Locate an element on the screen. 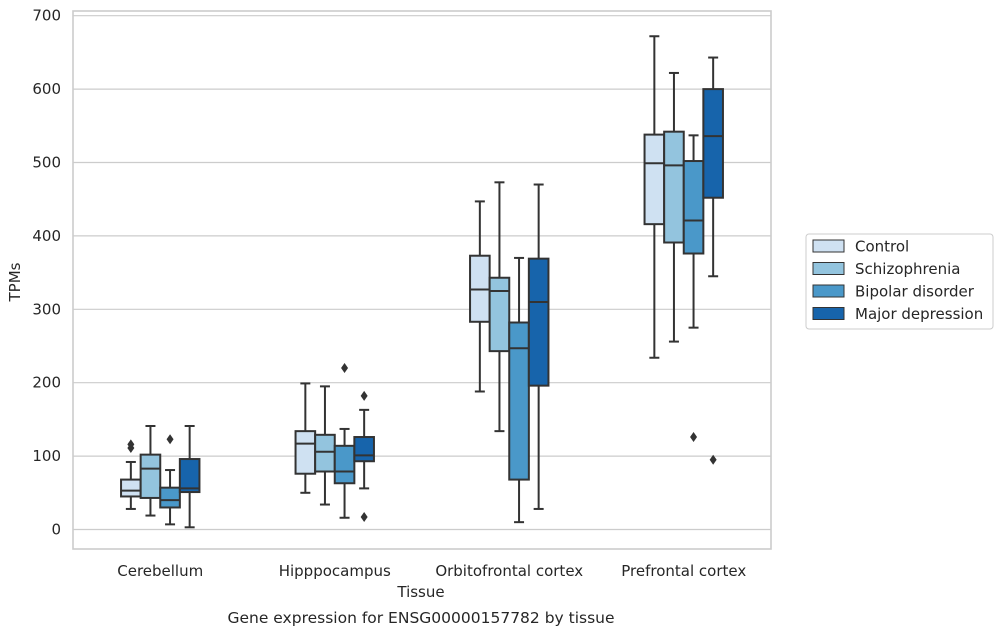 Image resolution: width=1002 pixels, height=636 pixels. y-tick-label: 200 is located at coordinates (46, 383).